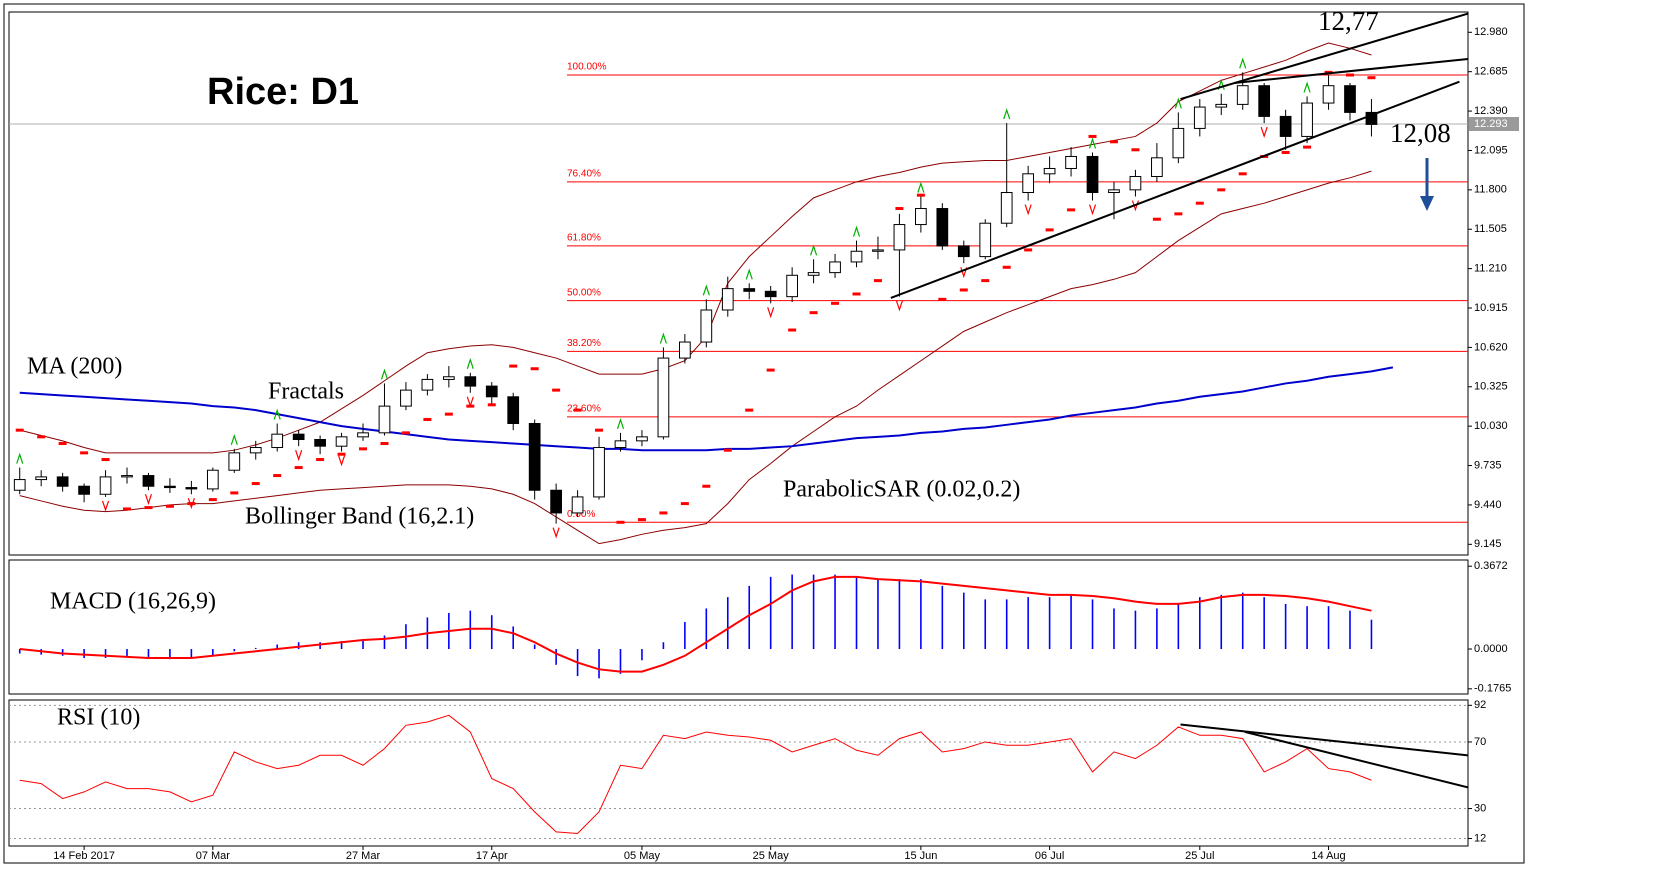 This screenshot has width=1674, height=872. What do you see at coordinates (1491, 649) in the screenshot?
I see `y-tick-label: 0.0000` at bounding box center [1491, 649].